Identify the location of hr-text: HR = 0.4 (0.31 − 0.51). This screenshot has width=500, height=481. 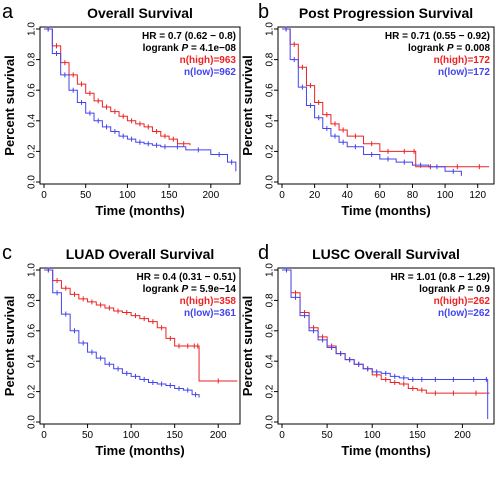
(186, 277).